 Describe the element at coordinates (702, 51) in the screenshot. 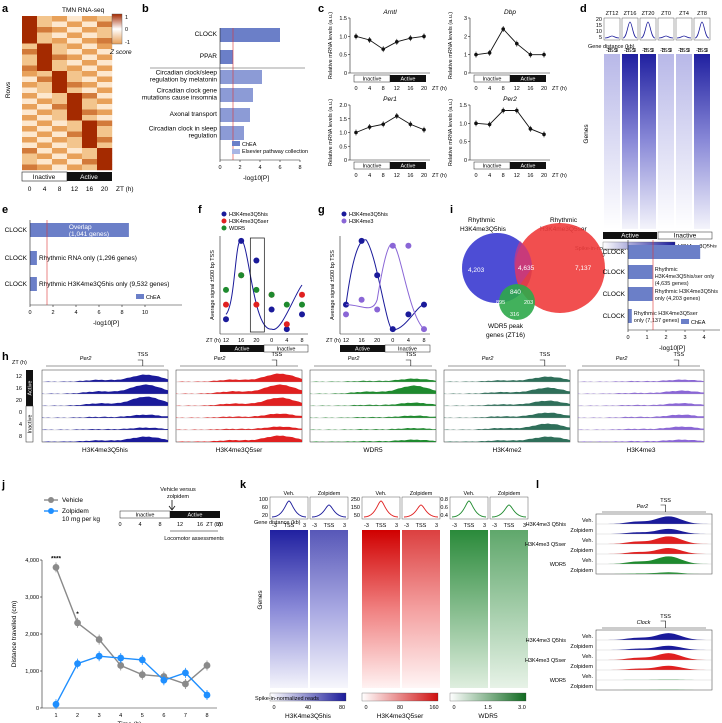

I see `axis-label: TSS` at that location.